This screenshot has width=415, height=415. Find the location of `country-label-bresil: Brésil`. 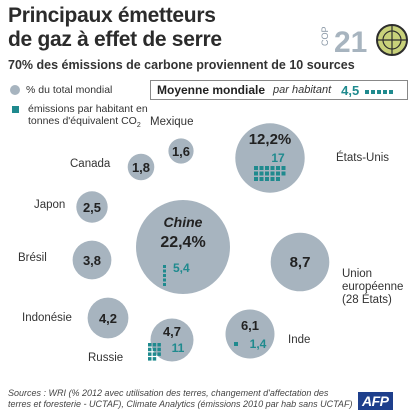

country-label-bresil: Brésil is located at coordinates (32, 258).